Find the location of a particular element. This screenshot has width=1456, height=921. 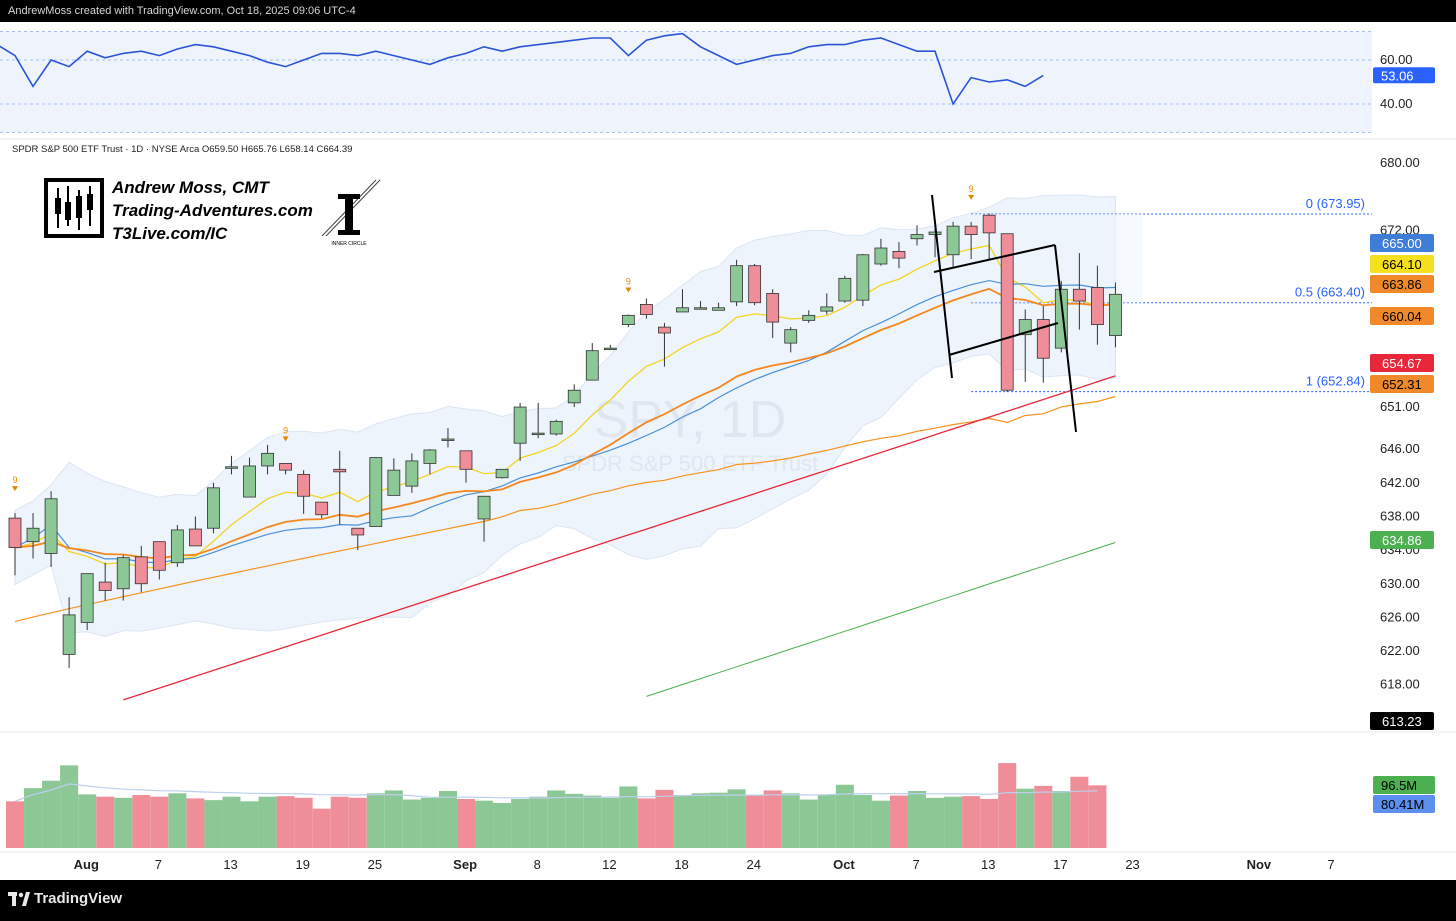

time-tick-label: 18 is located at coordinates (681, 864).